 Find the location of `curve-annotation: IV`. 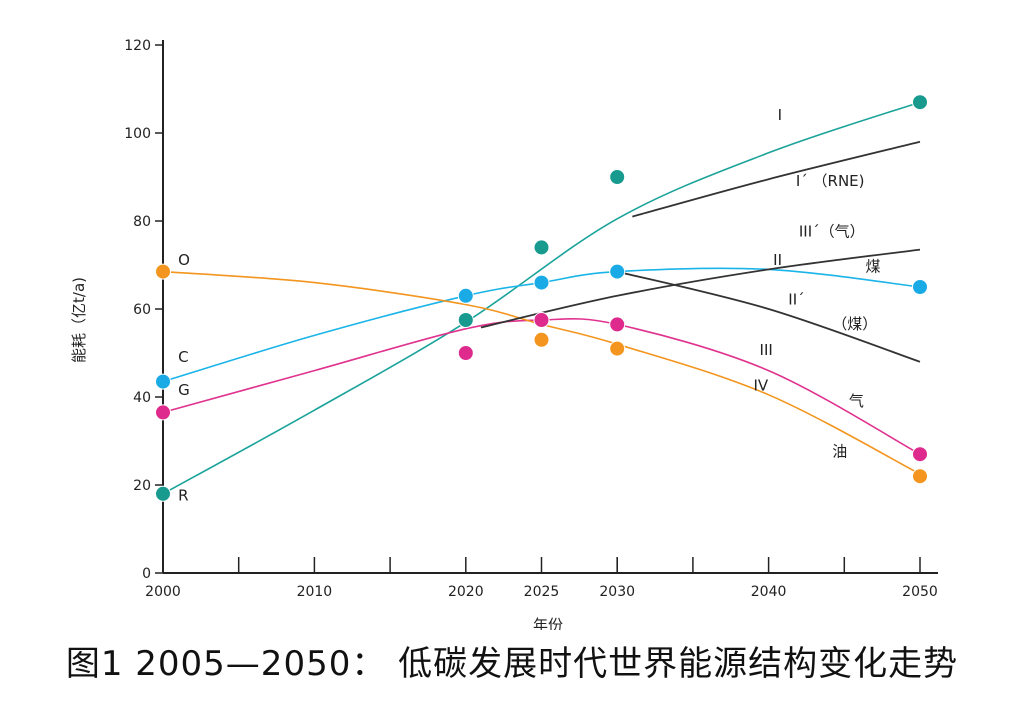

curve-annotation: IV is located at coordinates (760, 385).